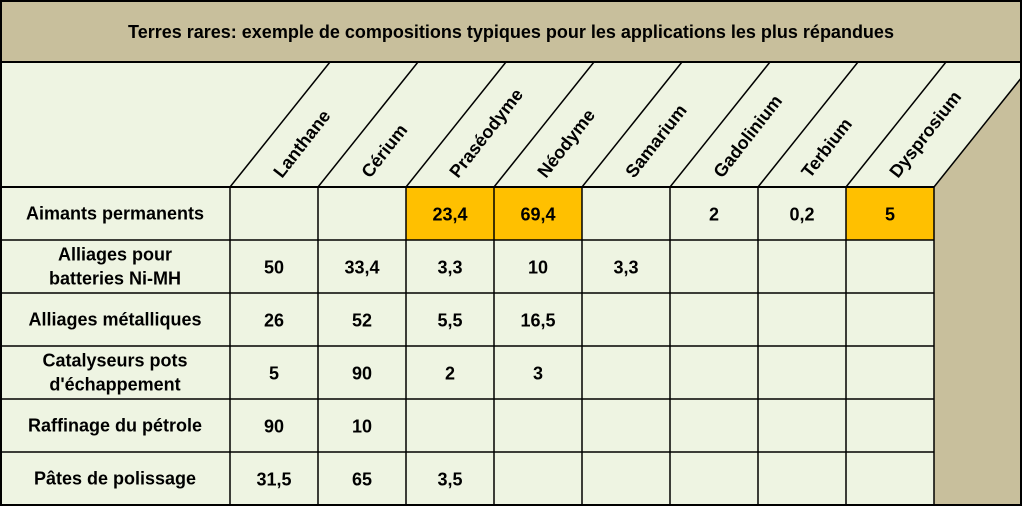 The height and width of the screenshot is (506, 1022). Describe the element at coordinates (449, 321) in the screenshot. I see `cell-value: 5,5` at that location.